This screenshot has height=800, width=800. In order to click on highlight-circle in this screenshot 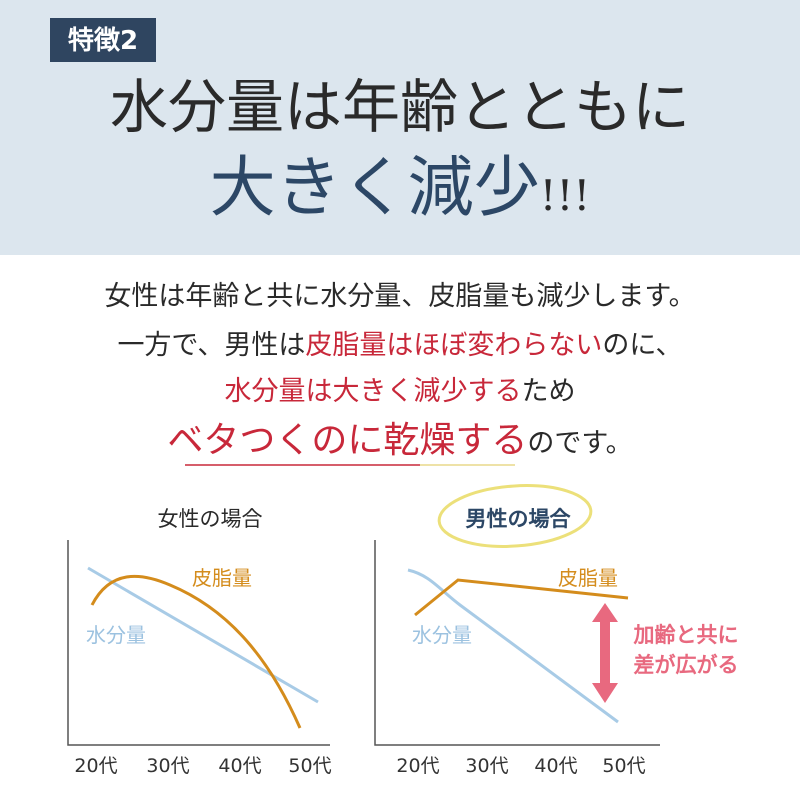, I will do `click(515, 516)`.